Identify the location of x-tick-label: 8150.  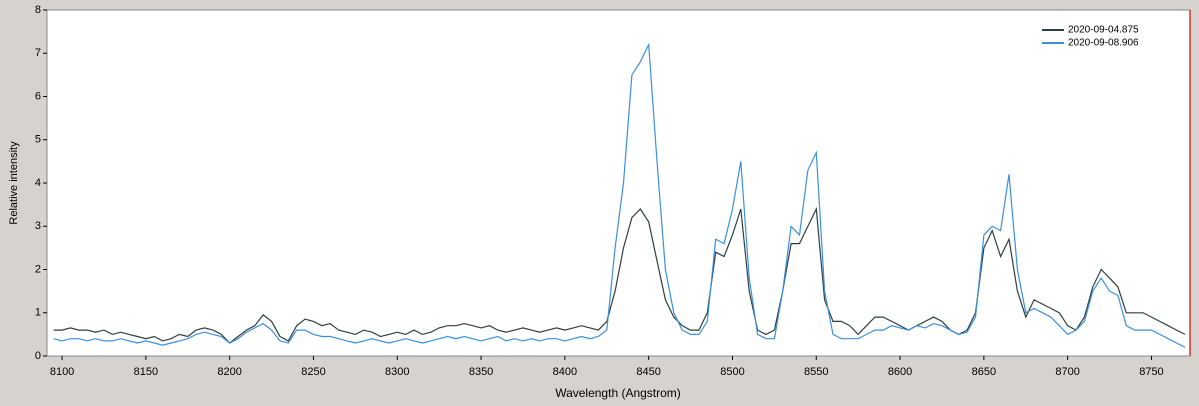
(146, 372).